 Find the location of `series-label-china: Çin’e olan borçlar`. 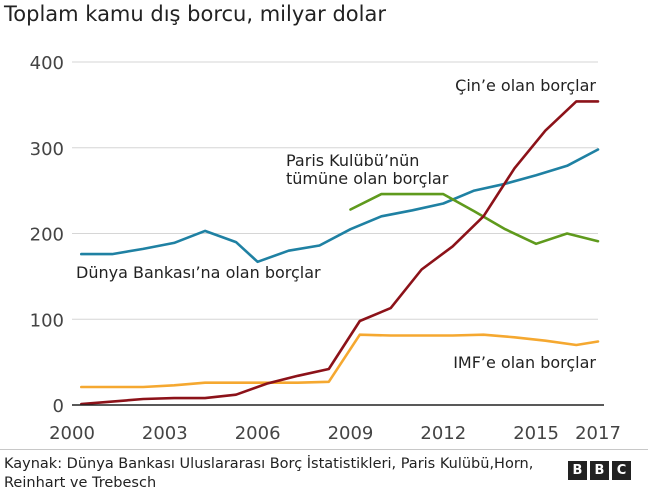

series-label-china: Çin’e olan borçlar is located at coordinates (525, 85).